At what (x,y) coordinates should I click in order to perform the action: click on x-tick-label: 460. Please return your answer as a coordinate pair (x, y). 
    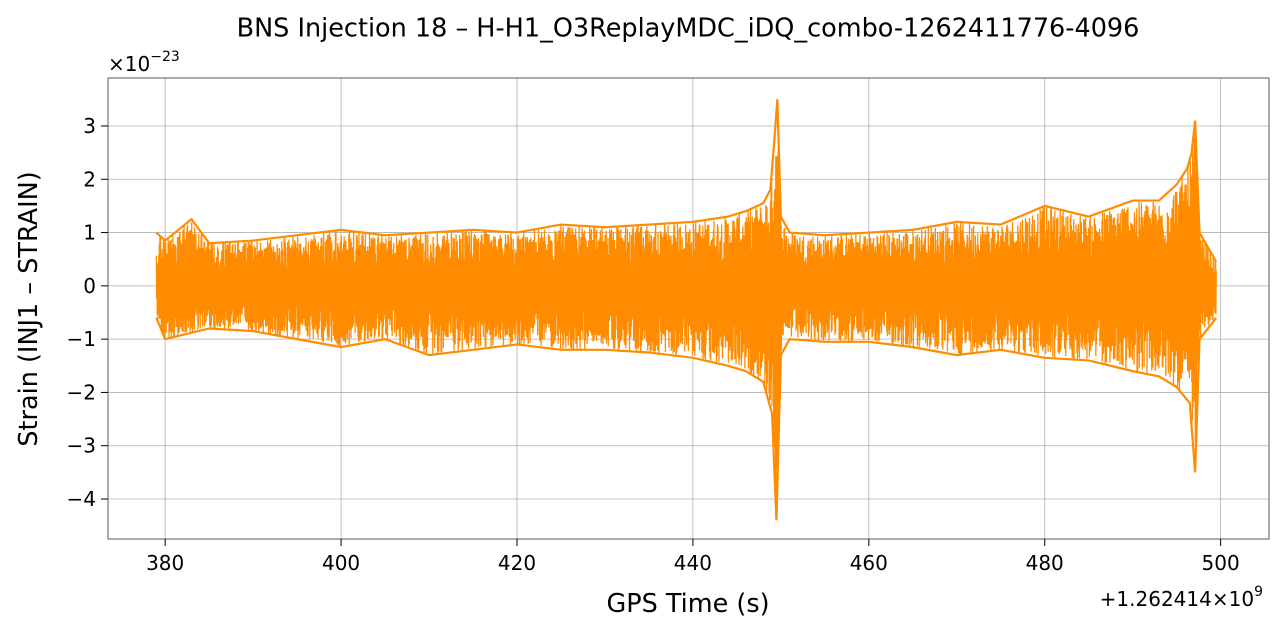
    Looking at the image, I should click on (869, 563).